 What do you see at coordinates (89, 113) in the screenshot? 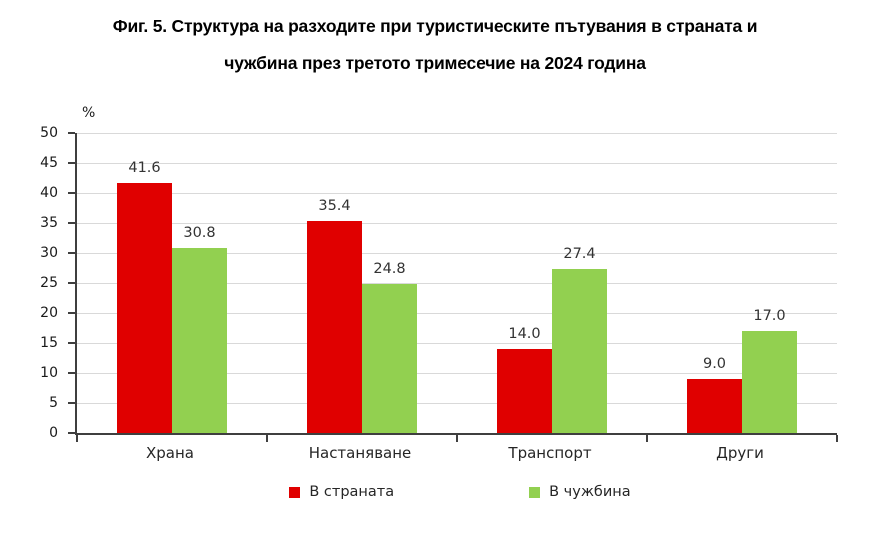
I see `y-axis-unit-label: %` at bounding box center [89, 113].